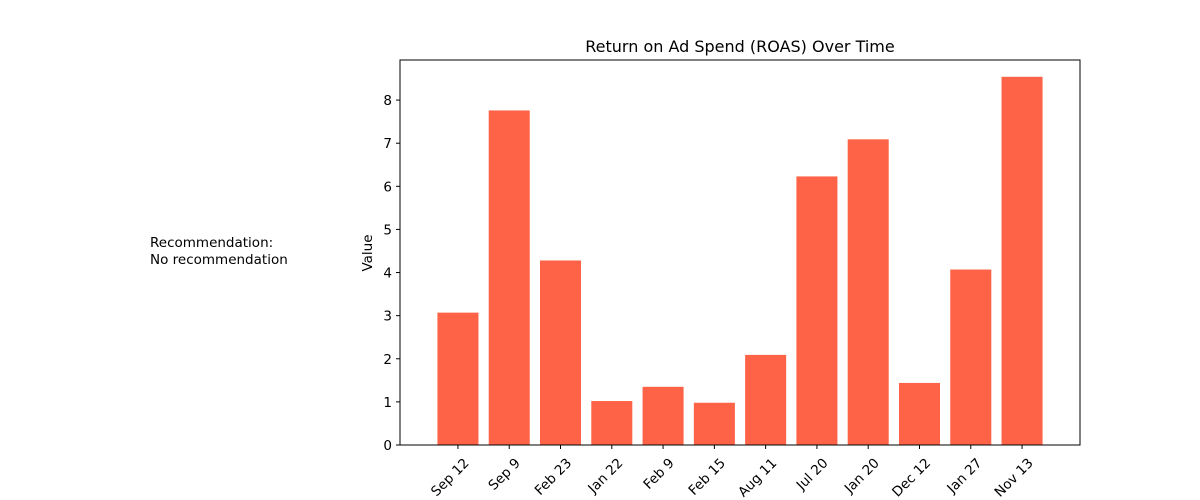 Image resolution: width=1200 pixels, height=500 pixels. What do you see at coordinates (862, 476) in the screenshot?
I see `x-tick-label: Jan 20` at bounding box center [862, 476].